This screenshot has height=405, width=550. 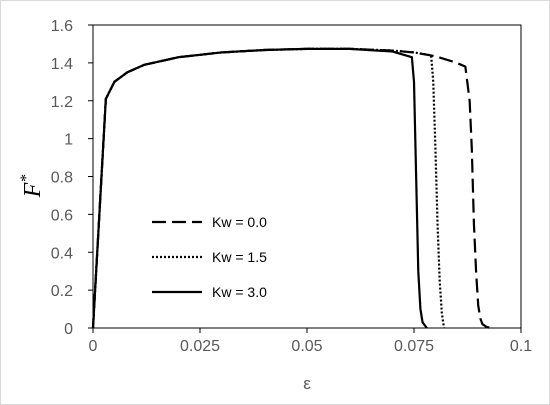 I want to click on x-axis-ticks: 0 0.025 0.05 0.075 0.1, so click(x=310, y=341).